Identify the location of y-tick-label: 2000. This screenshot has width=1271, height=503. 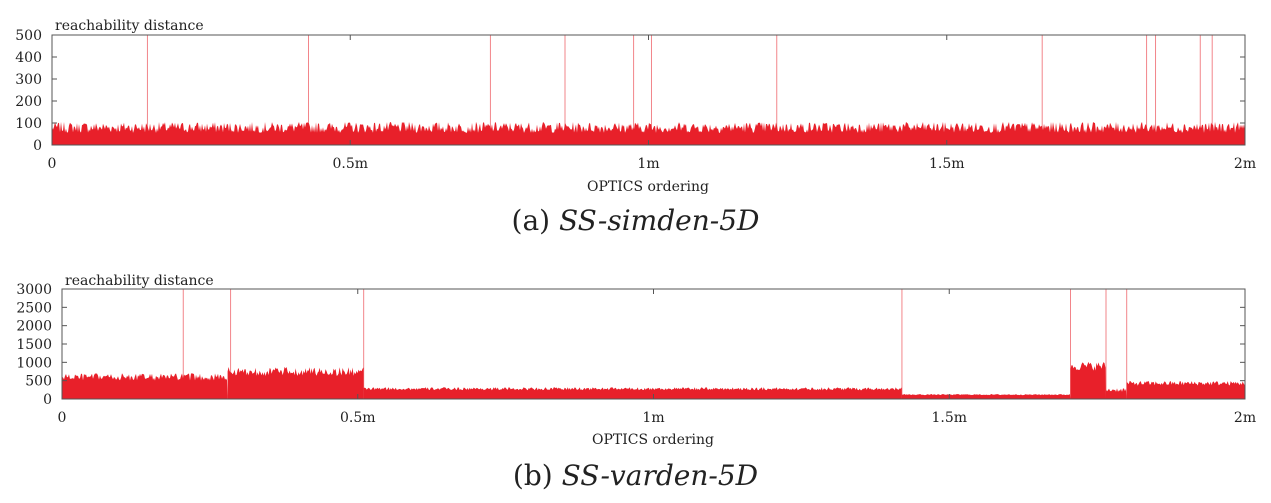
(34, 327).